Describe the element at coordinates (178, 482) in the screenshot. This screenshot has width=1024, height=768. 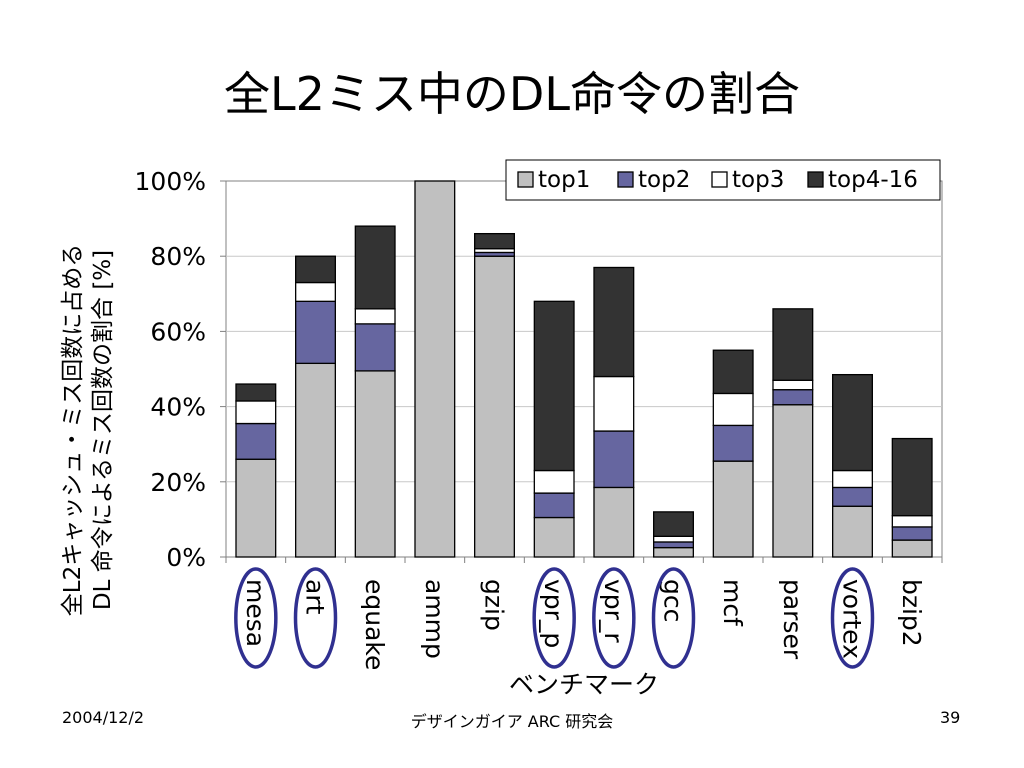
I see `y-tick-label: 20%` at that location.